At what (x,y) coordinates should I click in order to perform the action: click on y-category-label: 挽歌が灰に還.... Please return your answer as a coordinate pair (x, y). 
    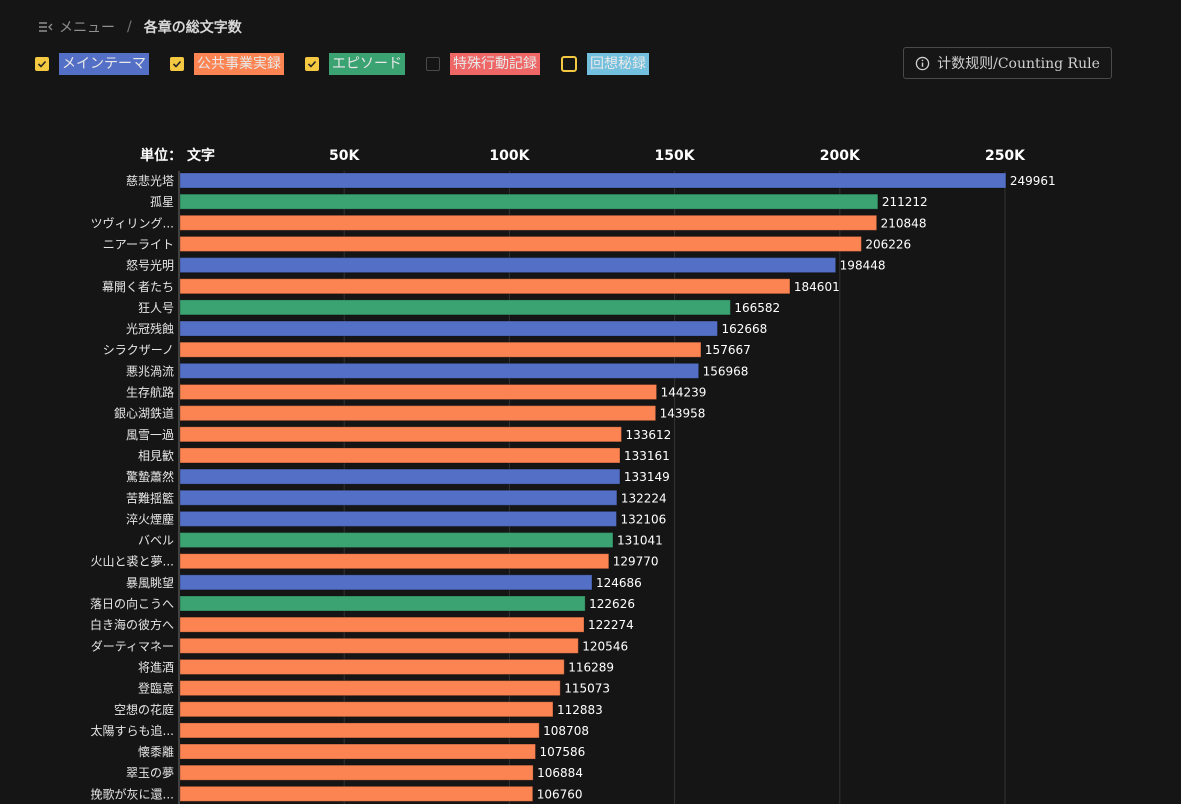
    Looking at the image, I should click on (132, 793).